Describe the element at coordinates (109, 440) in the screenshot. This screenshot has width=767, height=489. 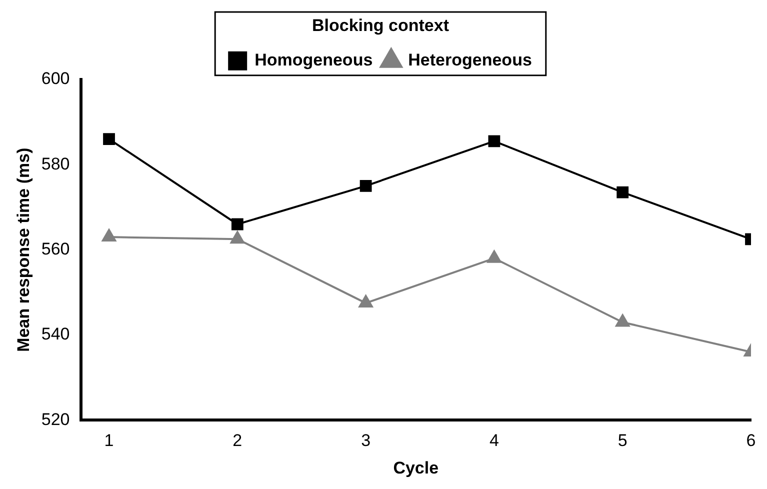
I see `x-tick-label: 1` at that location.